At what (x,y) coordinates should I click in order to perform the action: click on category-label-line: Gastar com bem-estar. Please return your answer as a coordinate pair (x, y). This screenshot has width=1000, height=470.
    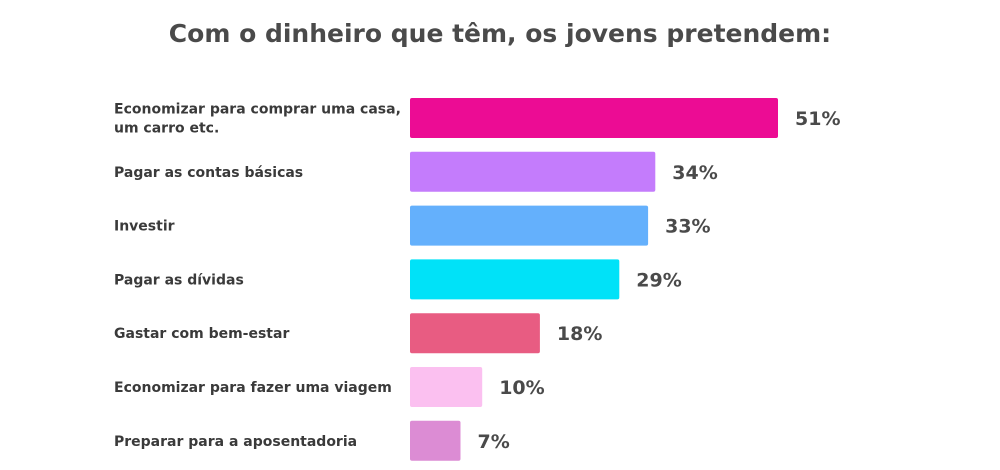
    Looking at the image, I should click on (201, 334).